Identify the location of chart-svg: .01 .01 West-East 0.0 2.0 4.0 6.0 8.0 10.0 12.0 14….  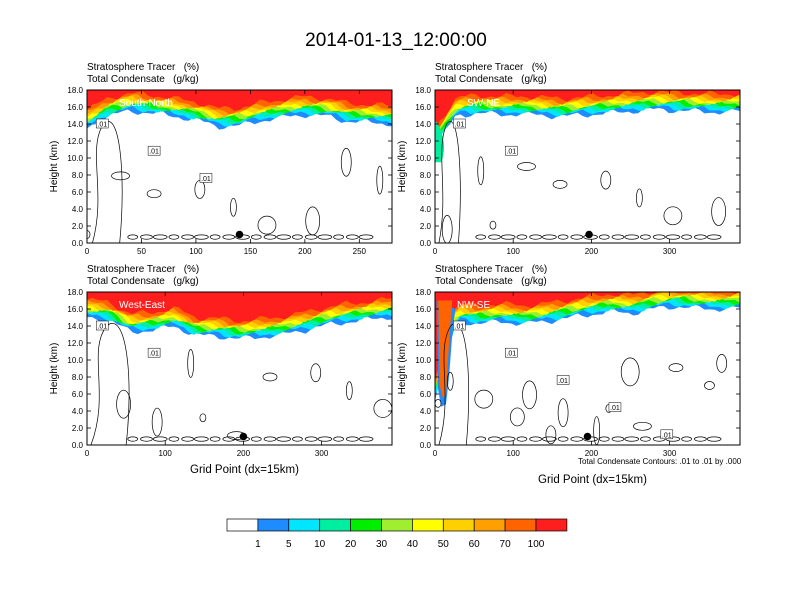
(221, 373).